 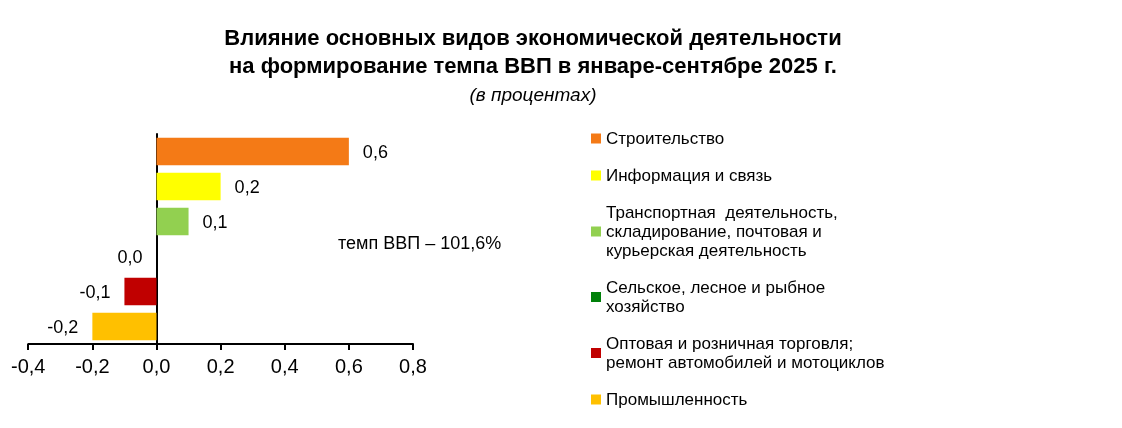 What do you see at coordinates (220, 366) in the screenshot?
I see `x-tick-label: 0,2` at bounding box center [220, 366].